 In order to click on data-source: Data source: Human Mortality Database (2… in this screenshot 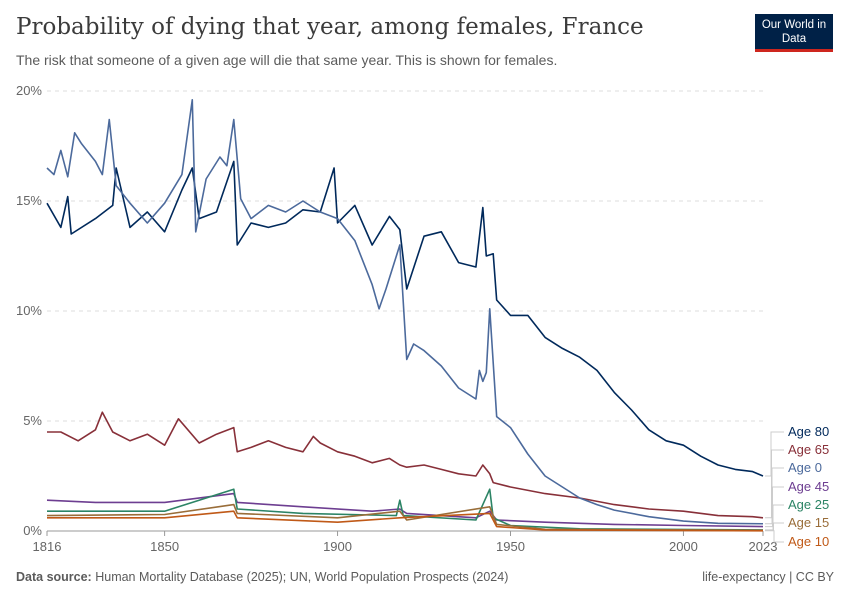, I will do `click(262, 577)`.